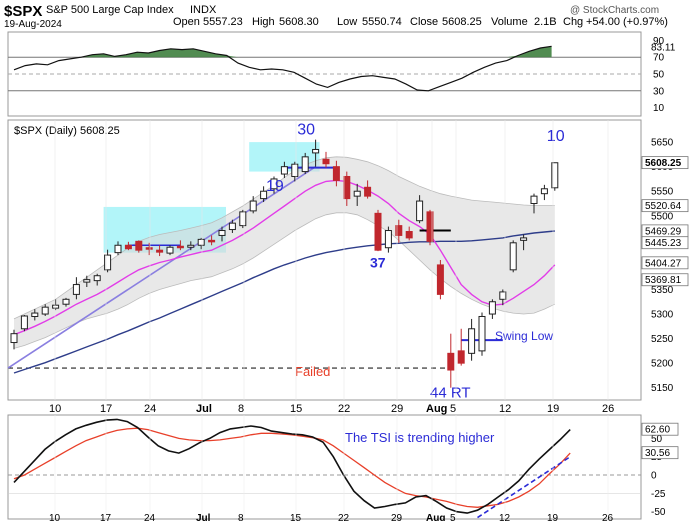 The width and height of the screenshot is (690, 521). Describe the element at coordinates (23, 11) in the screenshot. I see `symbol-title: $SPX` at that location.